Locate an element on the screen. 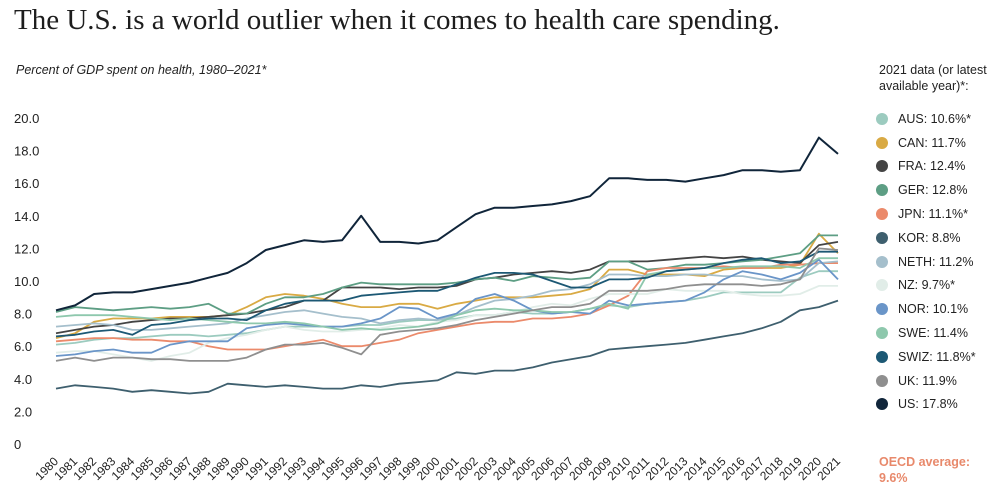  y-tick-label: 8.0 is located at coordinates (23, 314).